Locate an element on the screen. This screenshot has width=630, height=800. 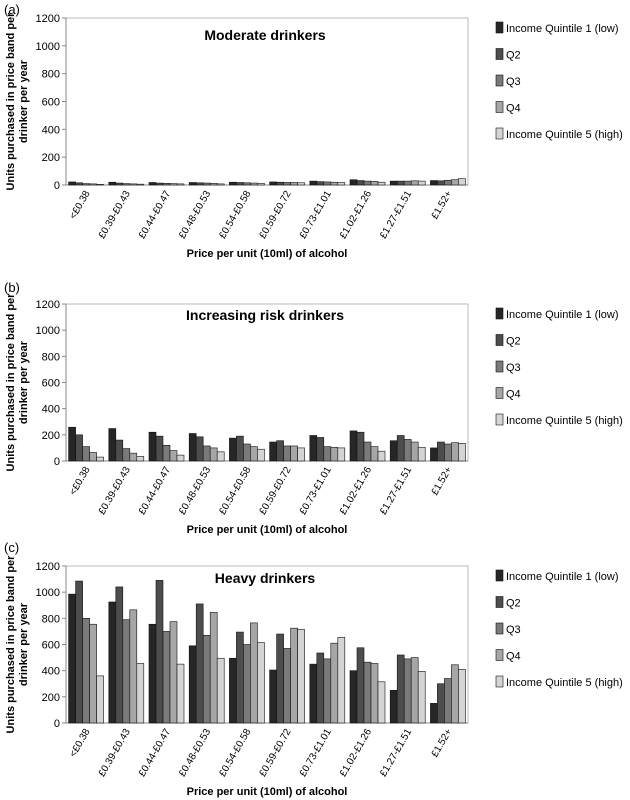
x-tick-label: <£0.38 is located at coordinates (80, 481).